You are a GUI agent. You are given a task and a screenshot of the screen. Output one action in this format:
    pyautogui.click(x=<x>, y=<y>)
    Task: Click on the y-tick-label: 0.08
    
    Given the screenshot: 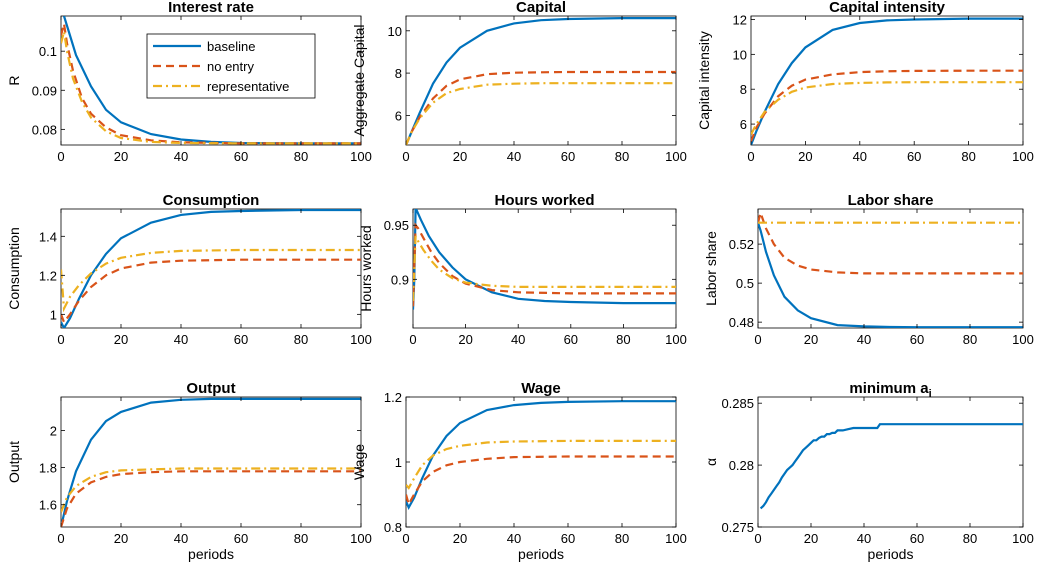 What is the action you would take?
    pyautogui.click(x=44, y=129)
    